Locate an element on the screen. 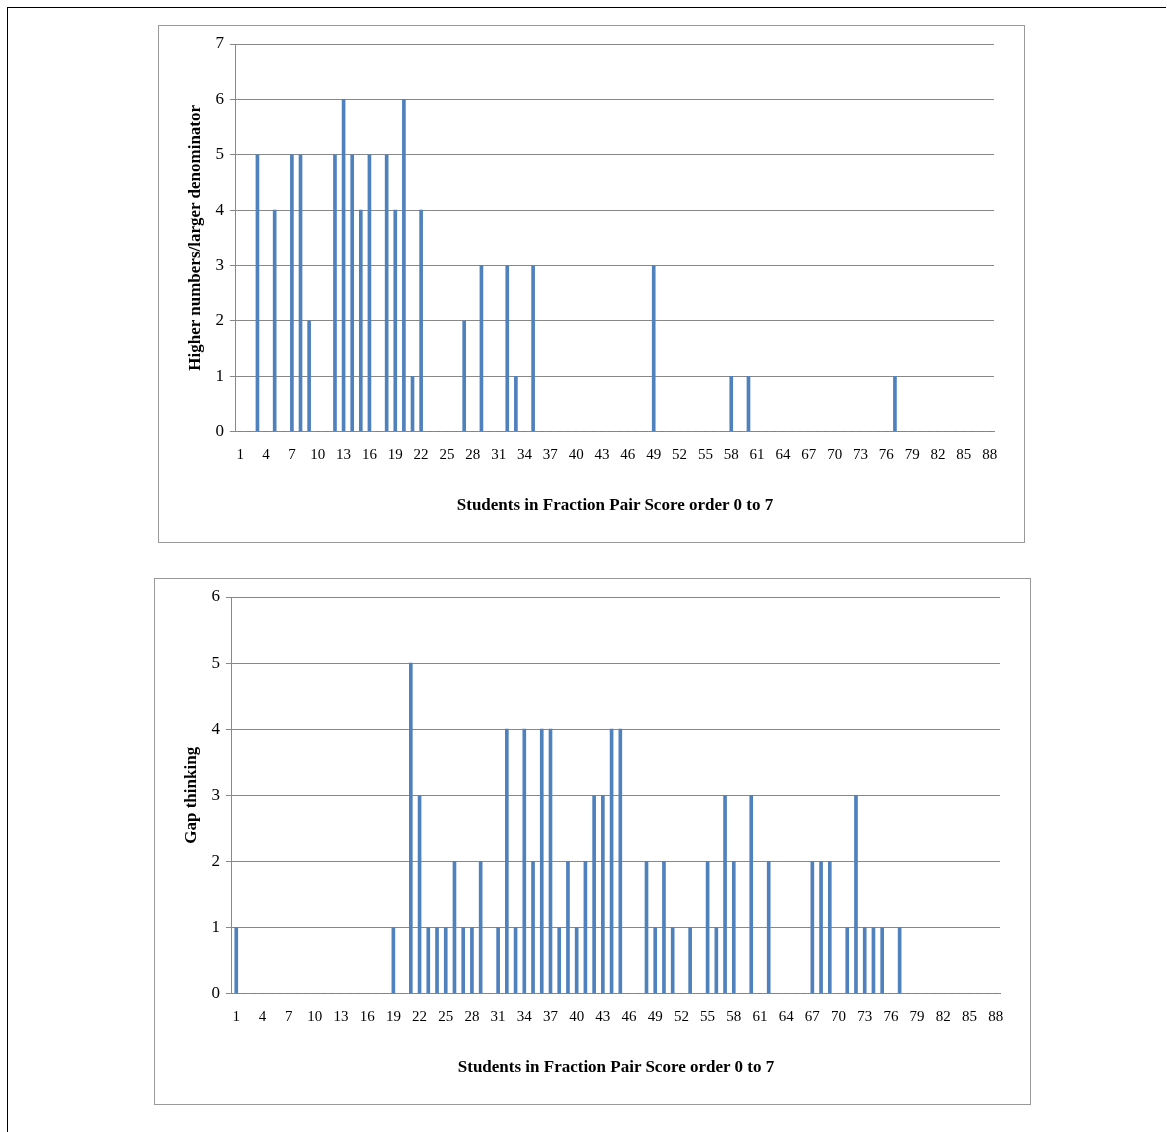 Image resolution: width=1167 pixels, height=1132 pixels. x-tick-label: 67 is located at coordinates (812, 1015).